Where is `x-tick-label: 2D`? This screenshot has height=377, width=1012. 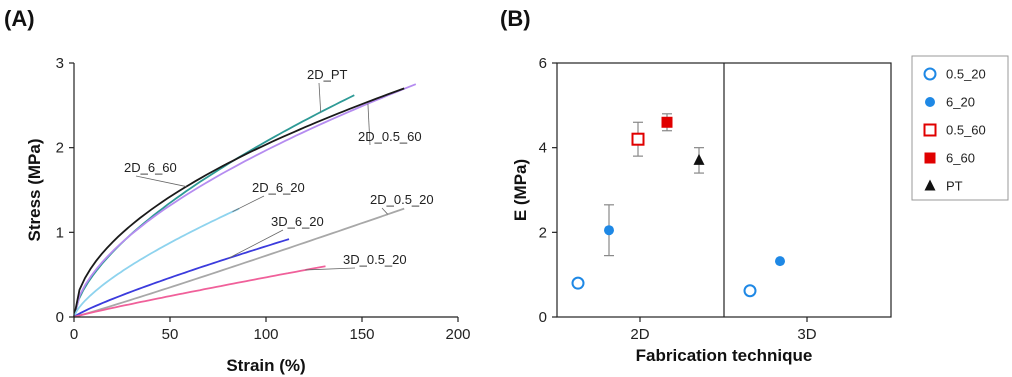 x-tick-label: 2D is located at coordinates (639, 334).